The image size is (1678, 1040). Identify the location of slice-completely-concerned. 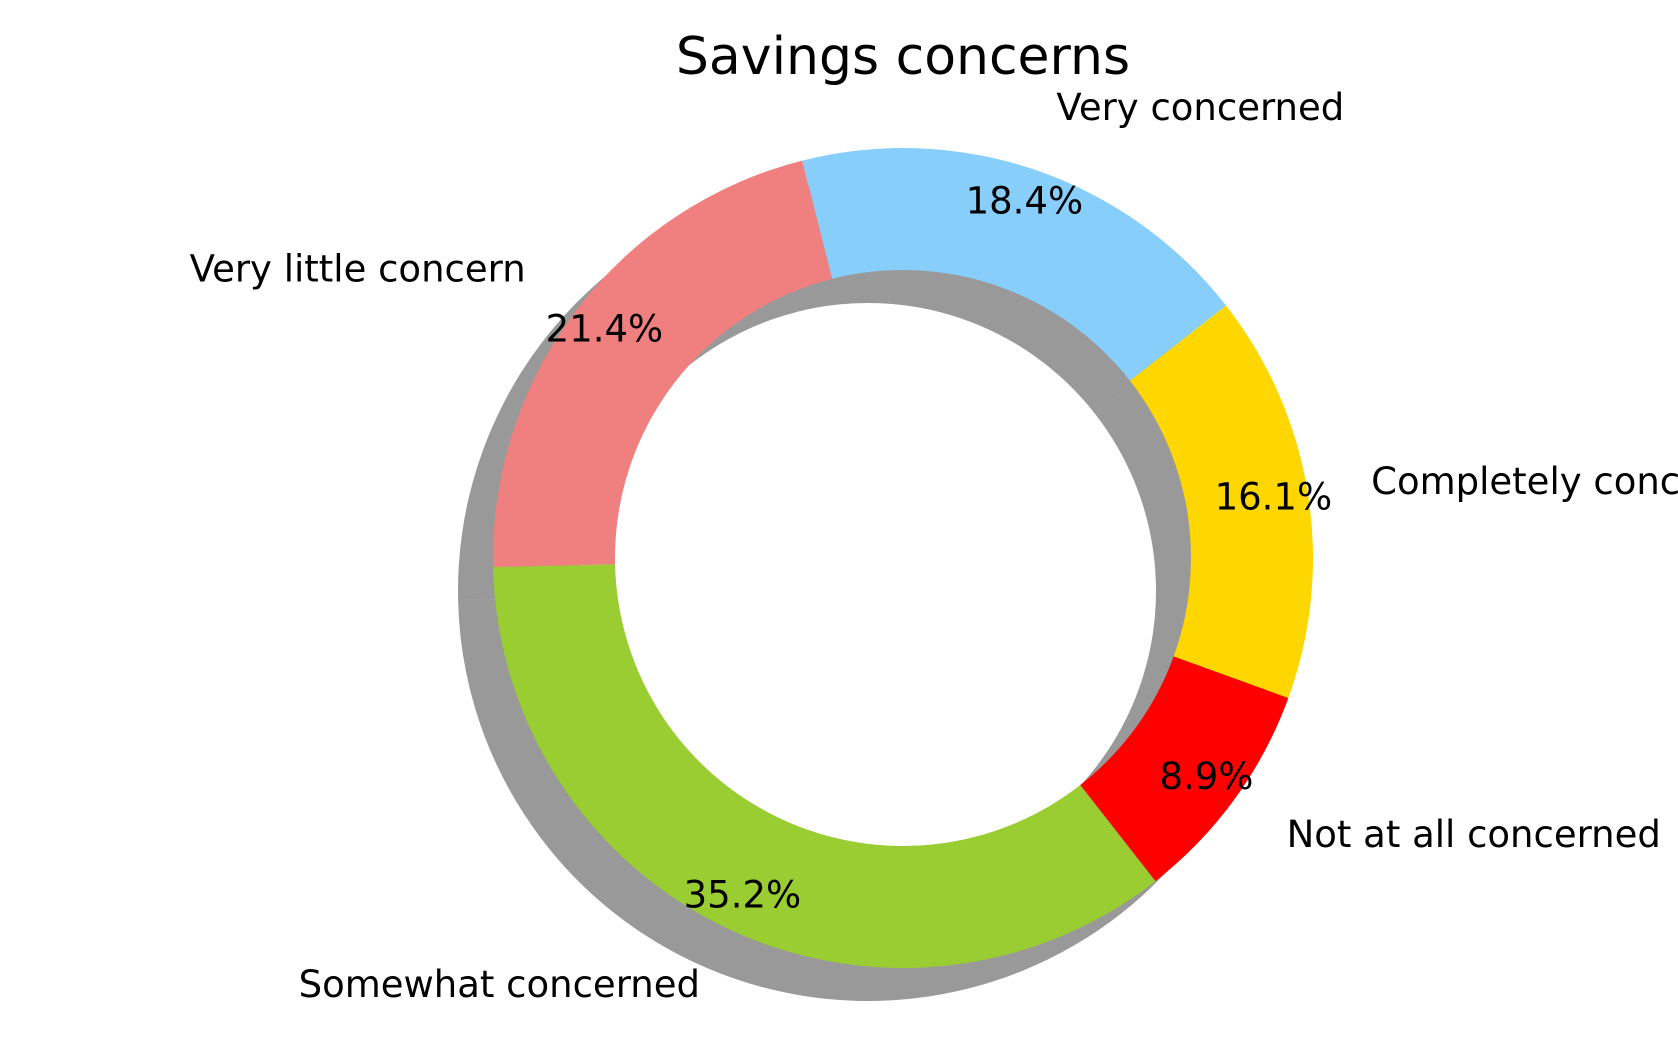
(1221, 501).